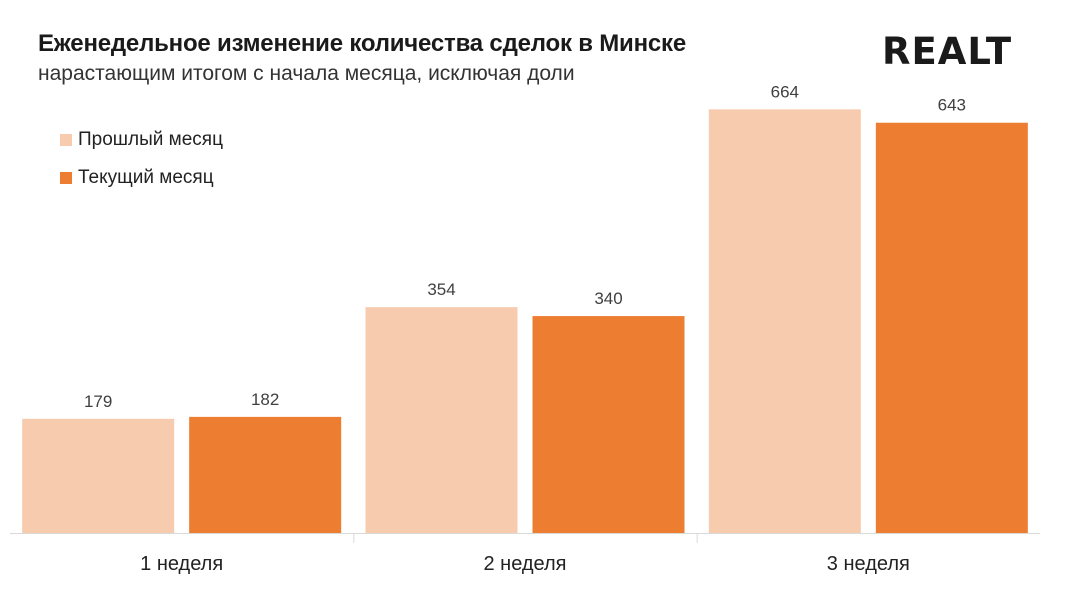  I want to click on data-label-previous-2: 354, so click(441, 289).